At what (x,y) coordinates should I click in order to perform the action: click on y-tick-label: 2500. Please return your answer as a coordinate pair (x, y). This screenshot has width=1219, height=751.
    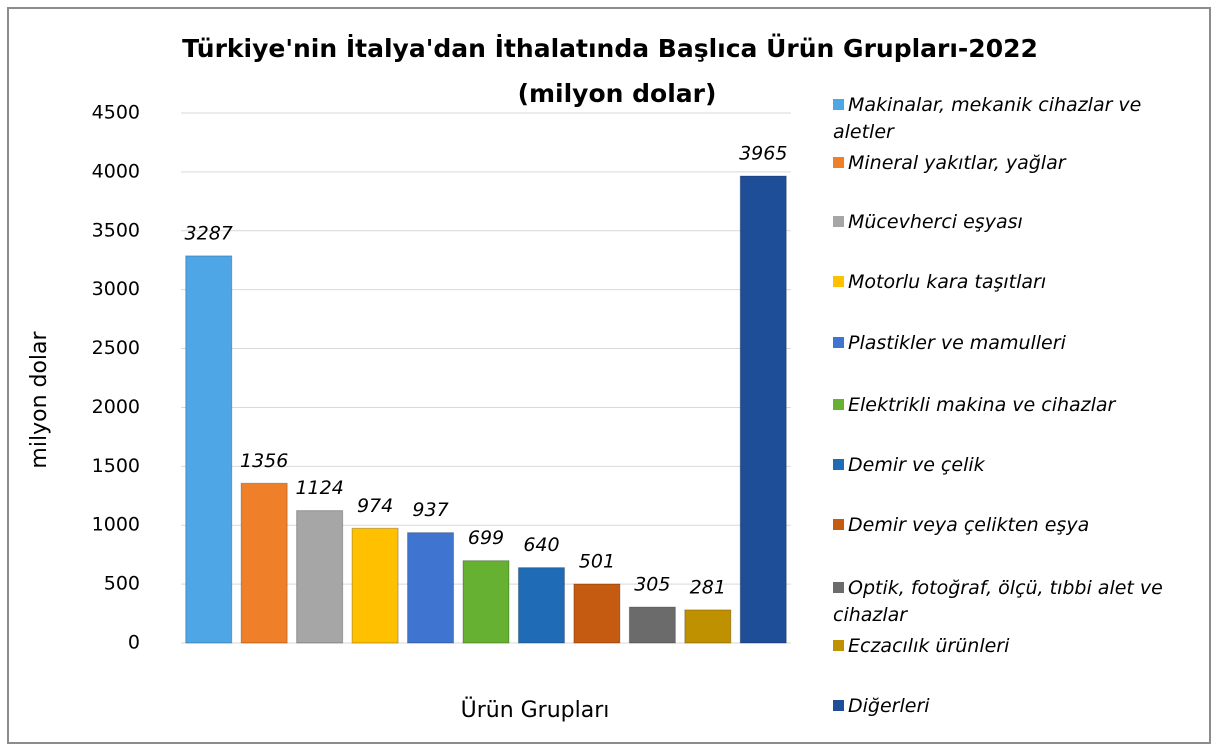
    Looking at the image, I should click on (116, 348).